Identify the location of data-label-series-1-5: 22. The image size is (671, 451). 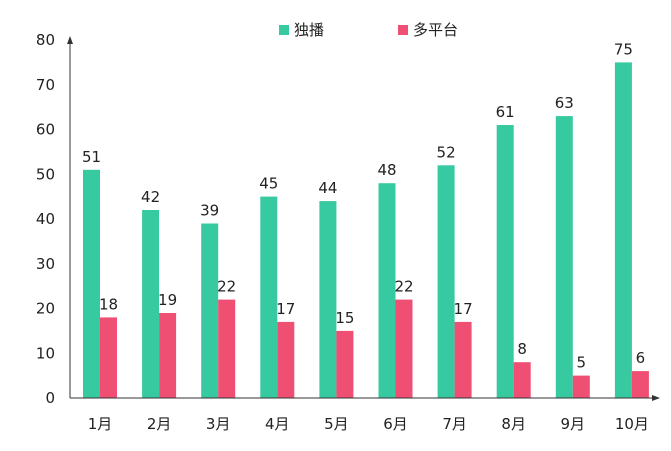
(403, 287).